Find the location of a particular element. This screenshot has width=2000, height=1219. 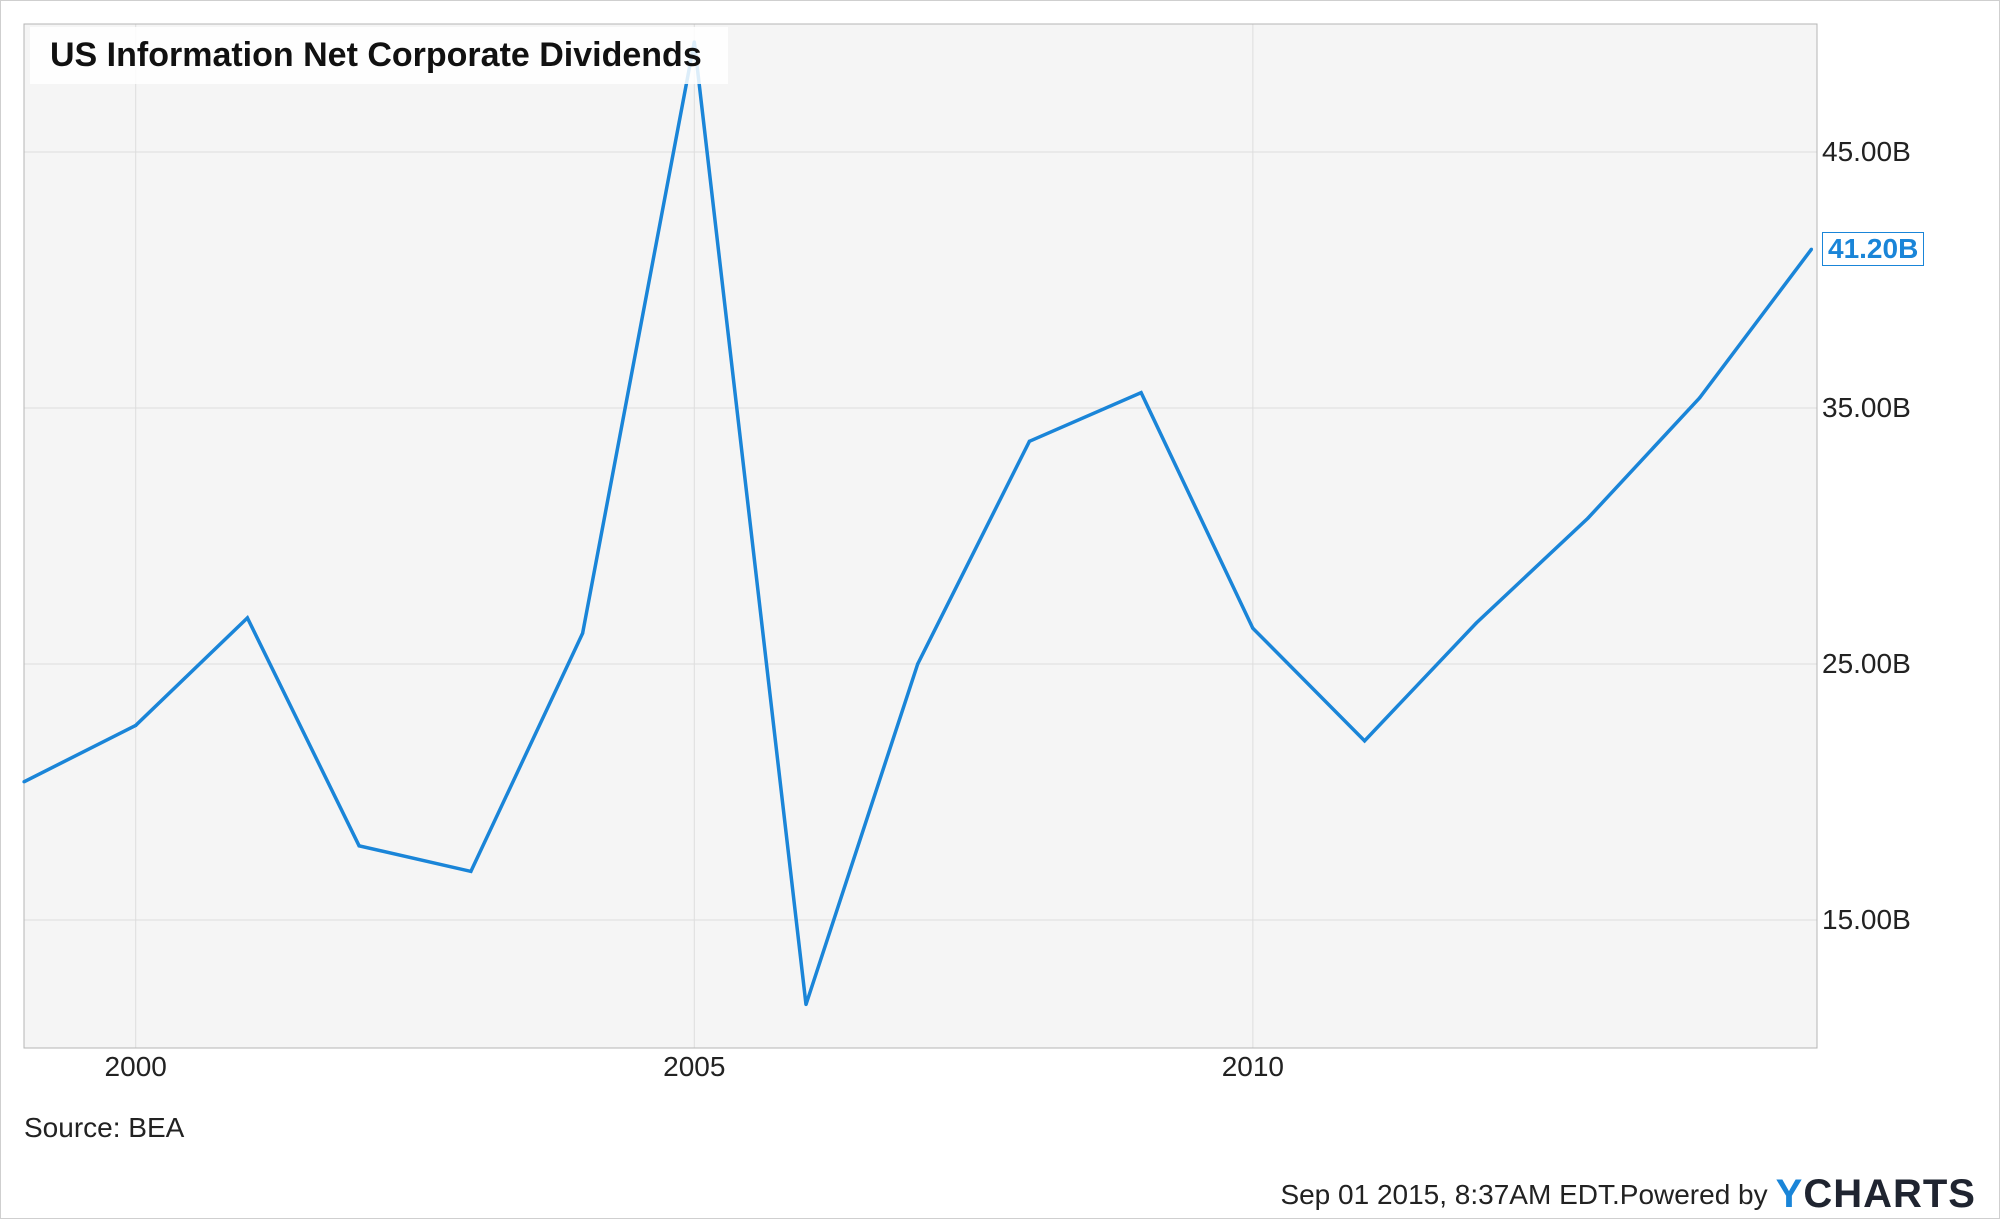

last-value-badge: 41.20B is located at coordinates (1873, 249).